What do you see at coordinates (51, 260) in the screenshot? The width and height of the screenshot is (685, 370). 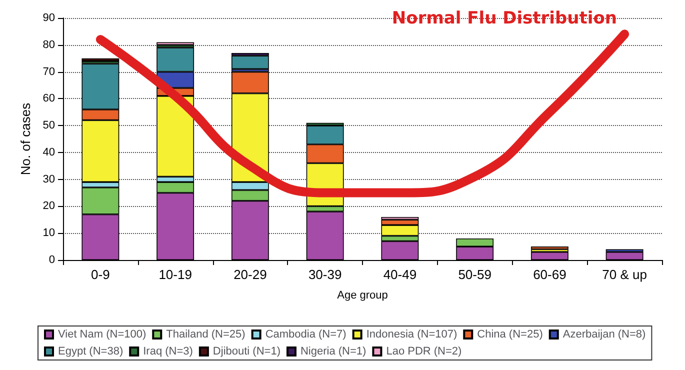 I see `y-tick-label: 0` at bounding box center [51, 260].